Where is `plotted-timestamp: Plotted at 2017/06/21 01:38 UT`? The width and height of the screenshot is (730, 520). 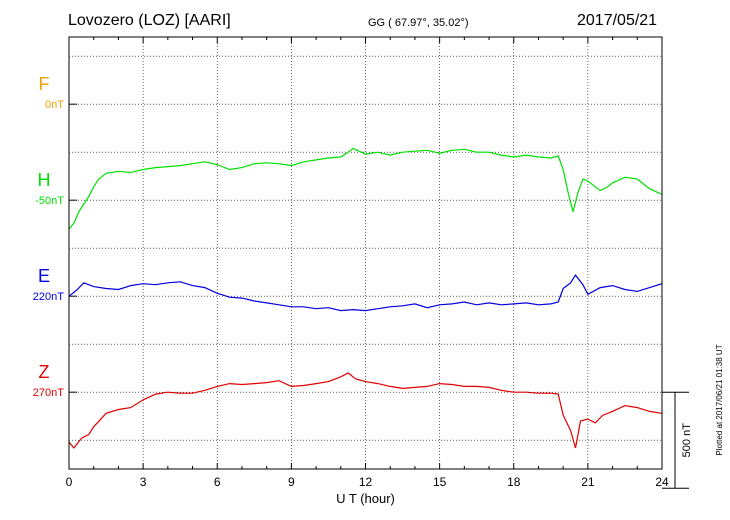
plotted-timestamp: Plotted at 2017/06/21 01:38 UT is located at coordinates (719, 399).